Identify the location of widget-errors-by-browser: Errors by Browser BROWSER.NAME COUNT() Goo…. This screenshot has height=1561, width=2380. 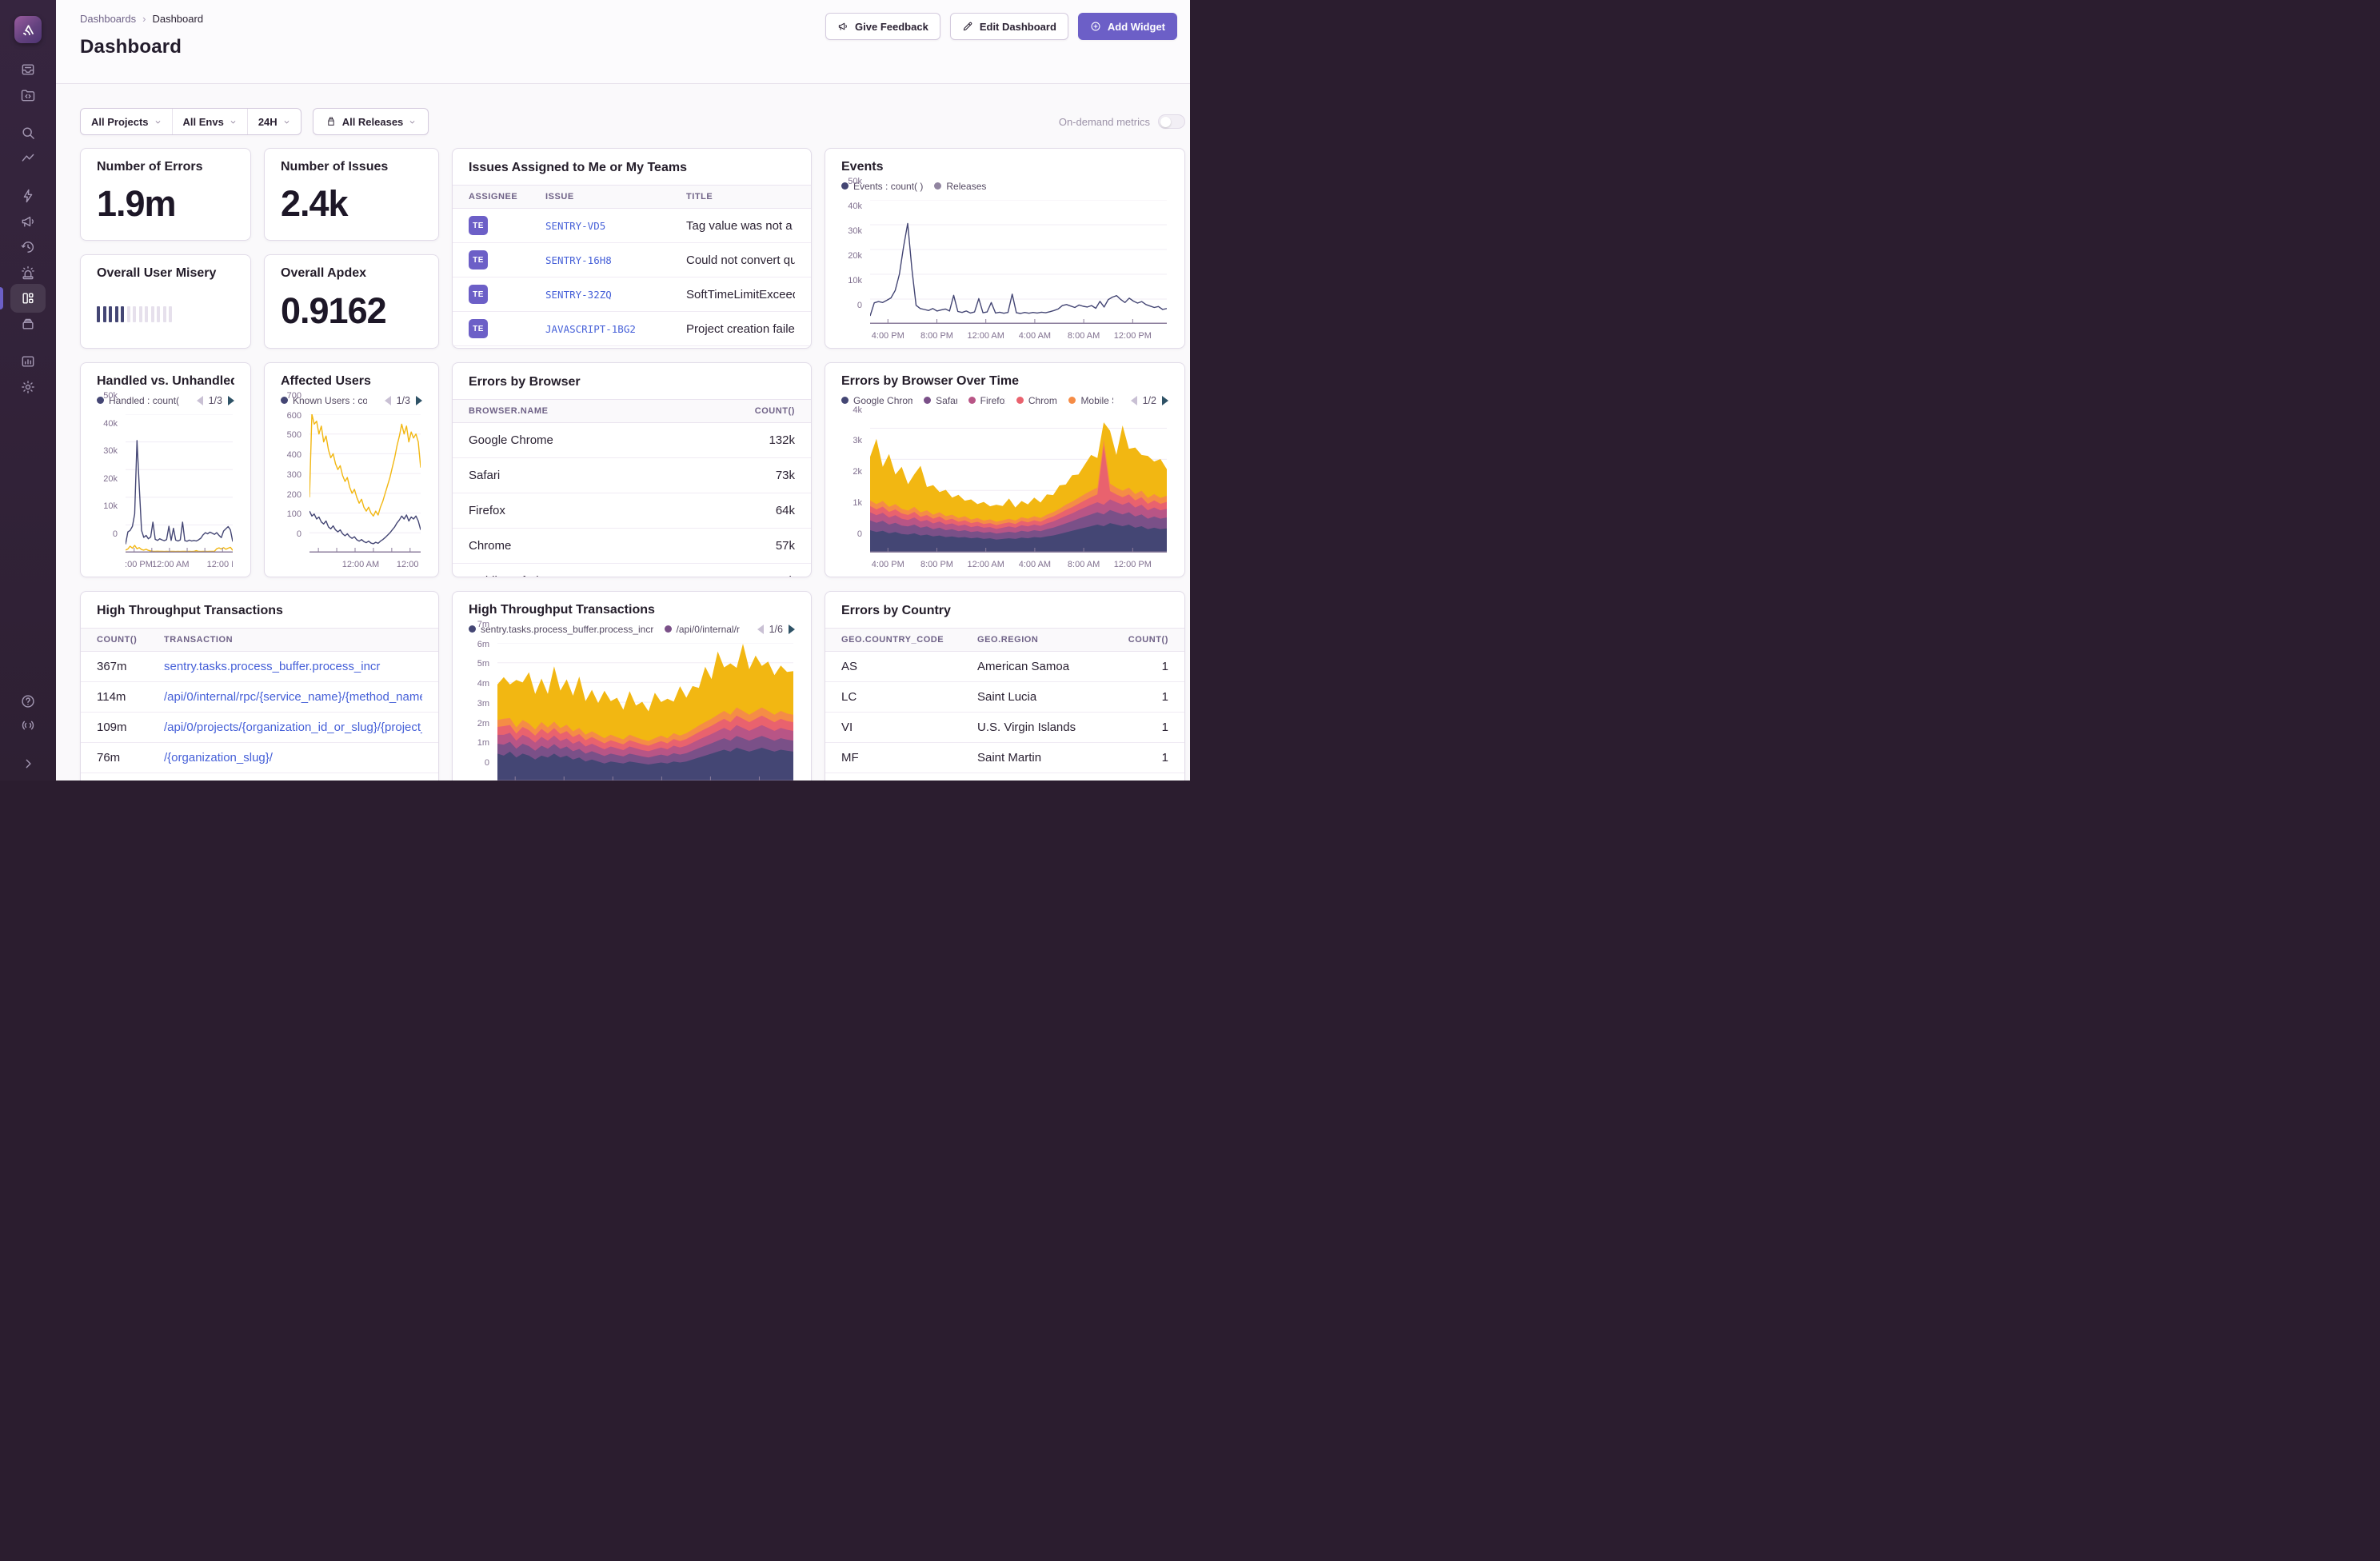
(632, 469).